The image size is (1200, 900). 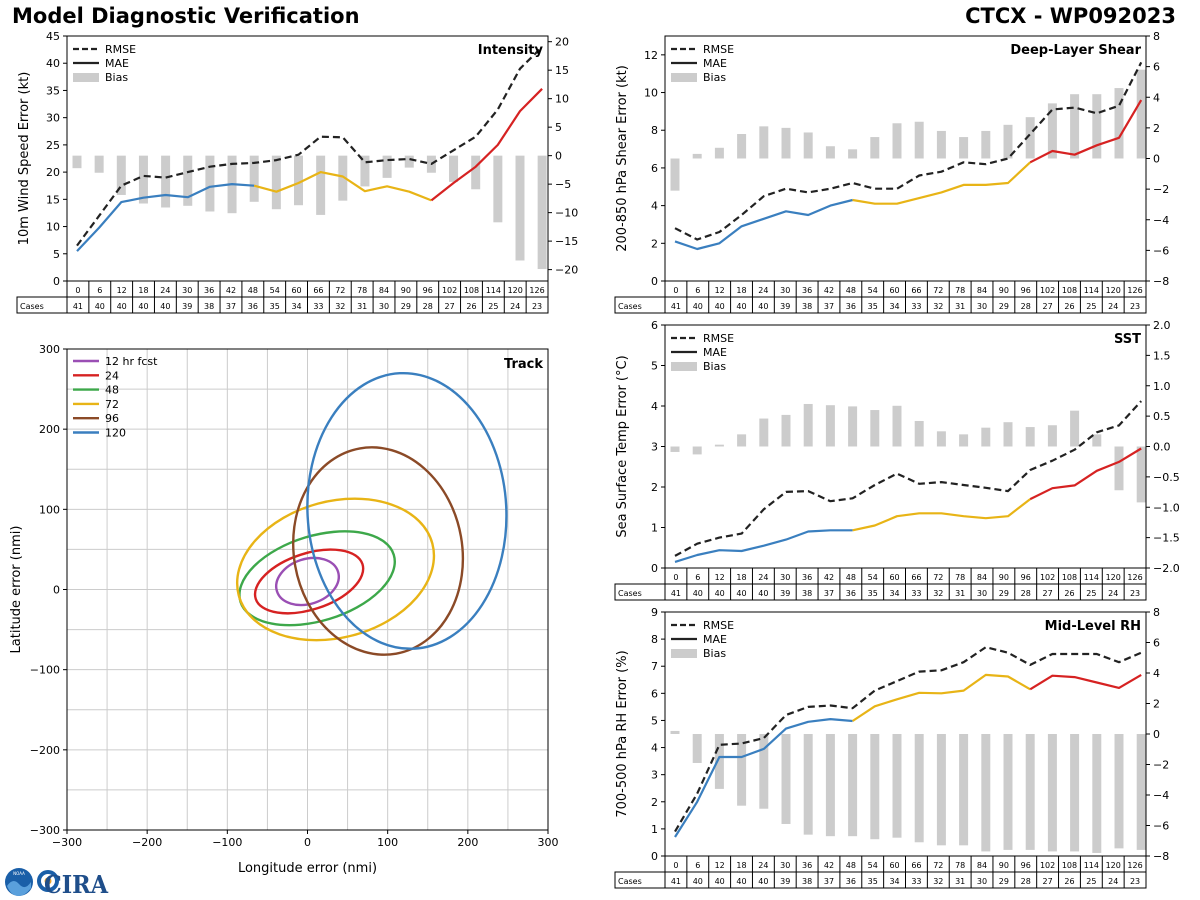 I want to click on track-ytick-label: −200, so click(x=45, y=750).